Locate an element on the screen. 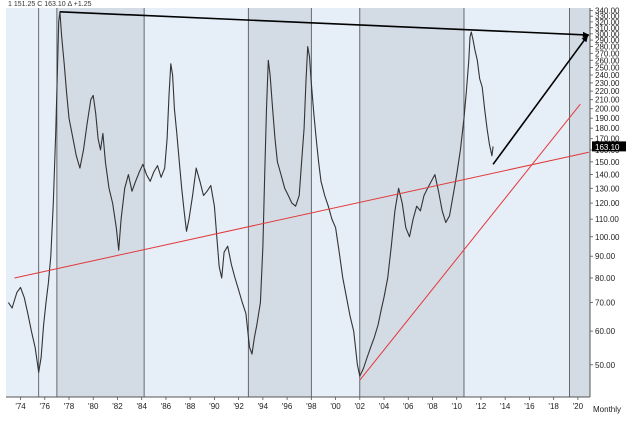 Image resolution: width=641 pixels, height=425 pixels. y-tick-label: 90.00 is located at coordinates (605, 256).